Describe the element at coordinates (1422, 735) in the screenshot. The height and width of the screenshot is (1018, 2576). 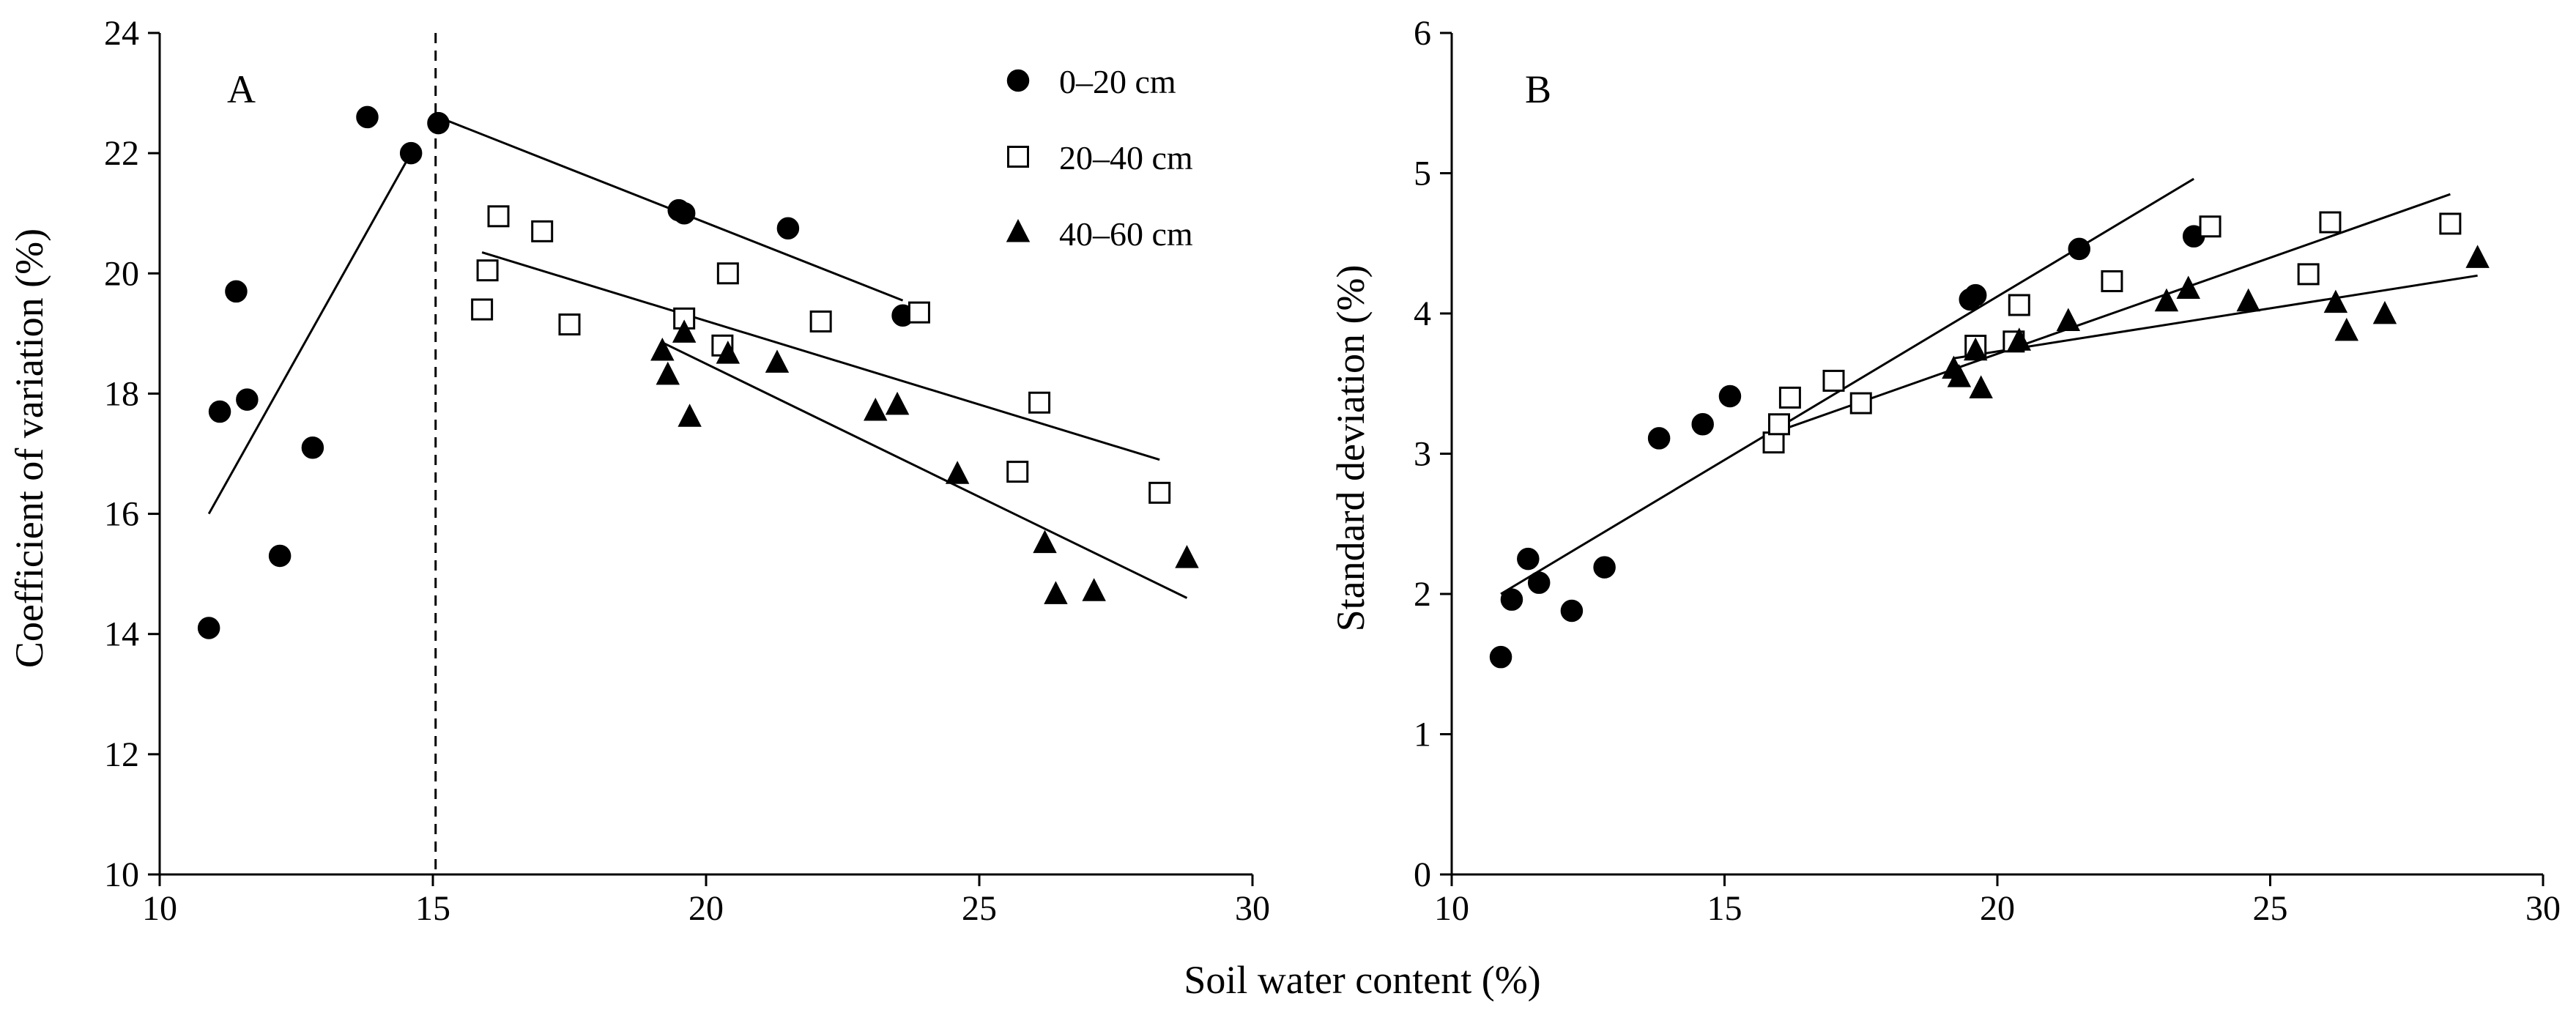
I see `panel-b-y-tick-label: 1` at that location.